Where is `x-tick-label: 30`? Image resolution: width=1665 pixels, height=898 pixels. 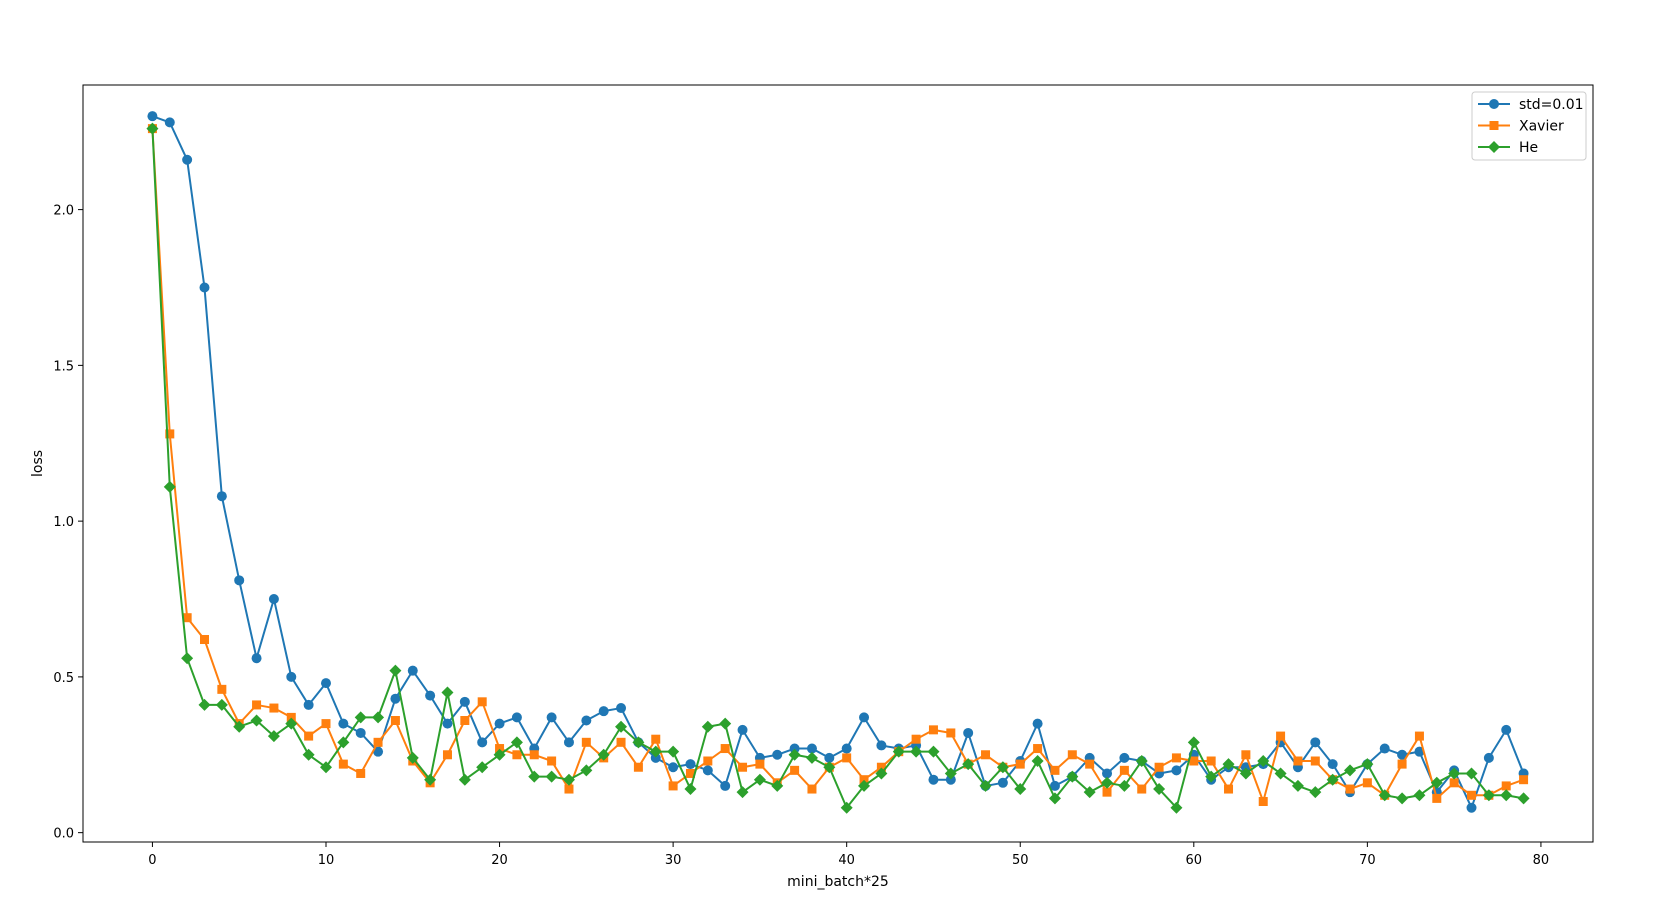 x-tick-label: 30 is located at coordinates (673, 860).